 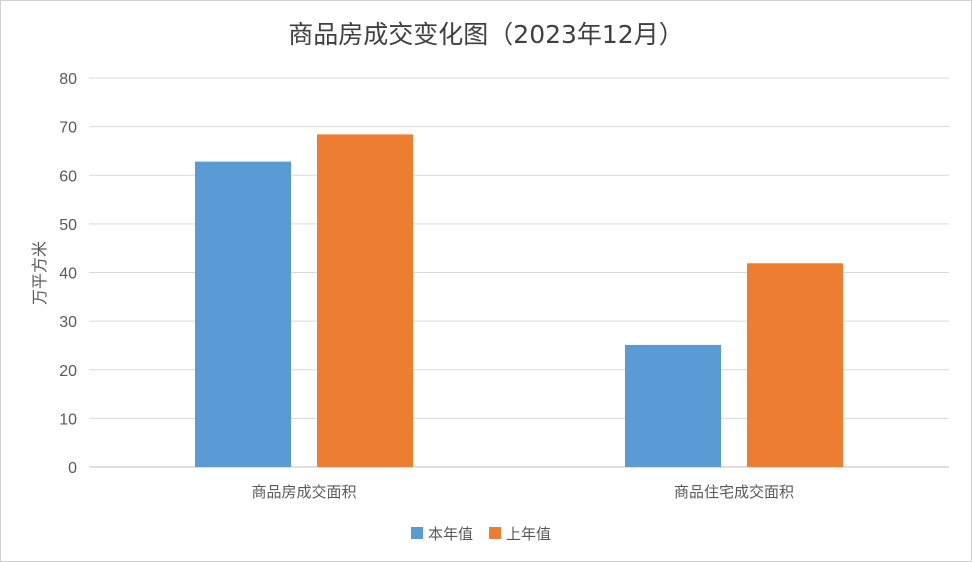 I want to click on x-category-label: 商品住宅成交面积, so click(x=734, y=492).